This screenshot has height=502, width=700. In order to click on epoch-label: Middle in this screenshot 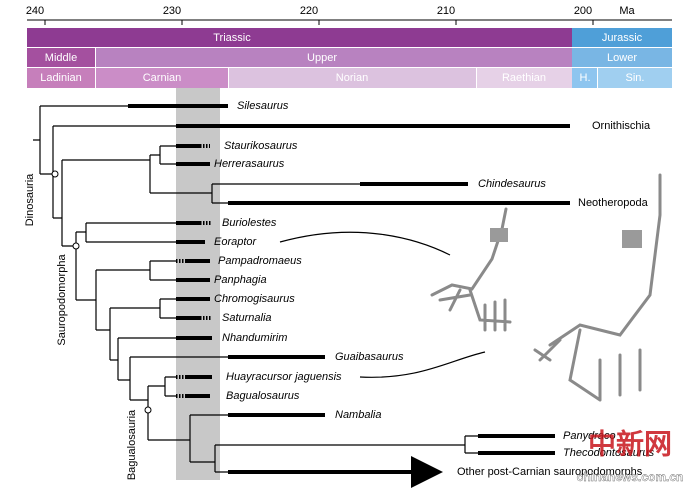, I will do `click(61, 58)`.